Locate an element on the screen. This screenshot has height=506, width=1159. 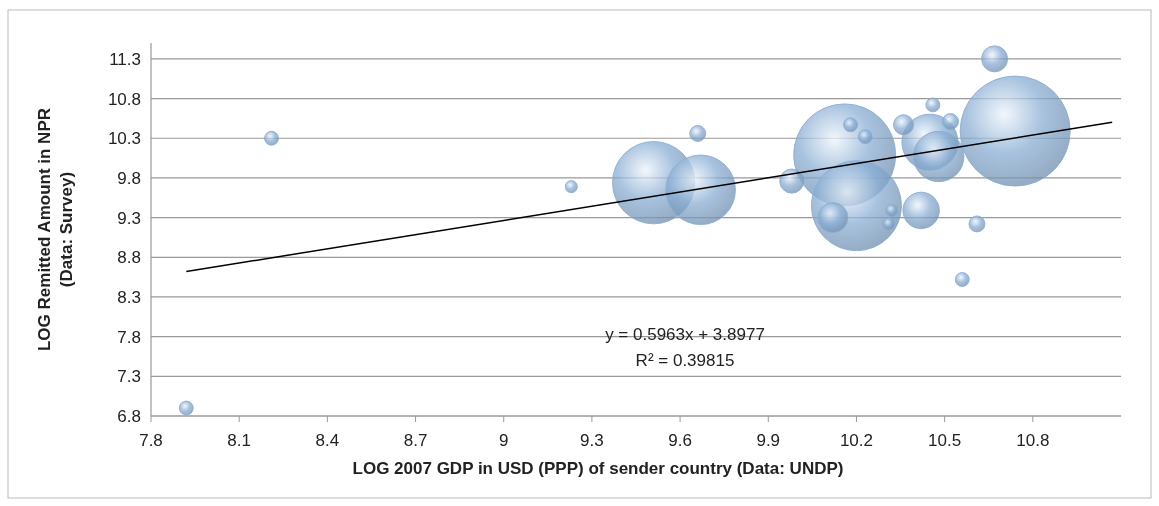
x-tick-label: 10.8 is located at coordinates (1033, 440).